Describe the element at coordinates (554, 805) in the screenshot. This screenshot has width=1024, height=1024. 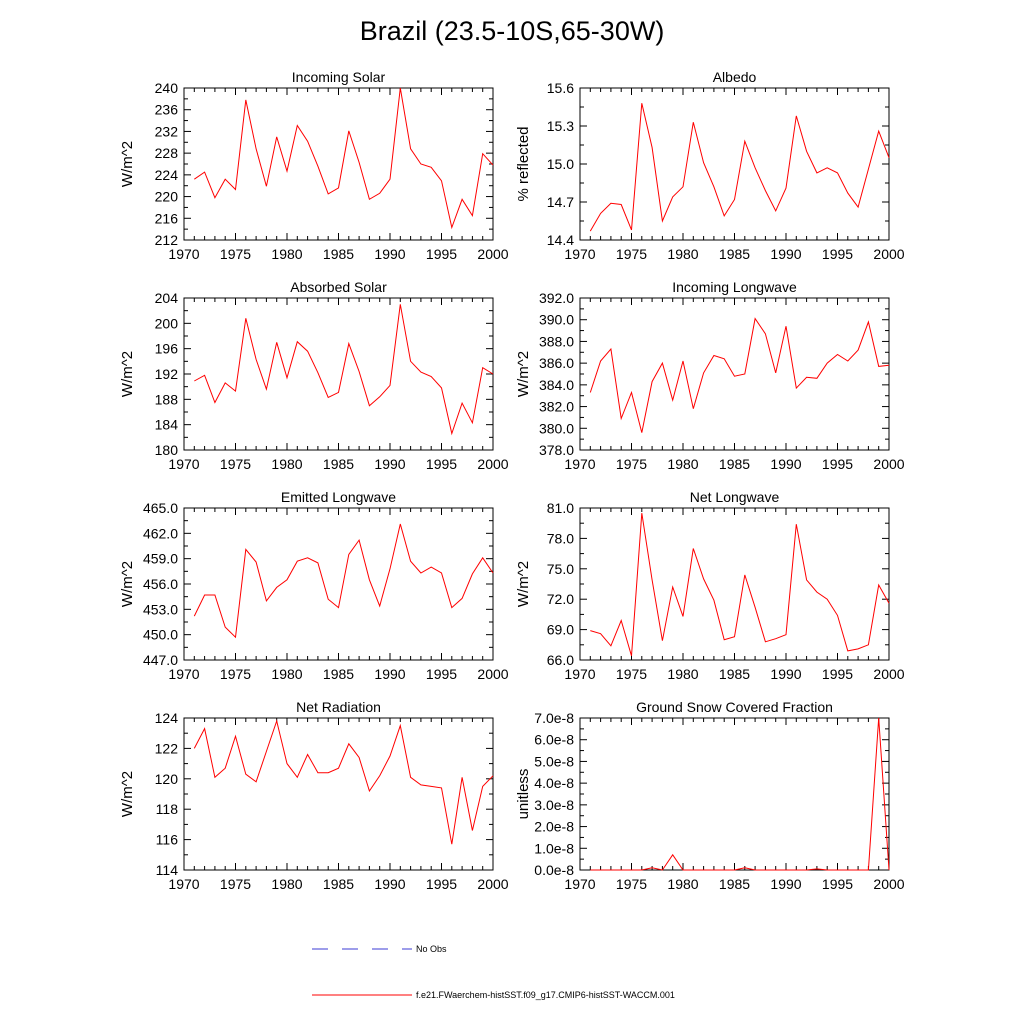
I see `y-tick-label: 3.0e-8` at that location.